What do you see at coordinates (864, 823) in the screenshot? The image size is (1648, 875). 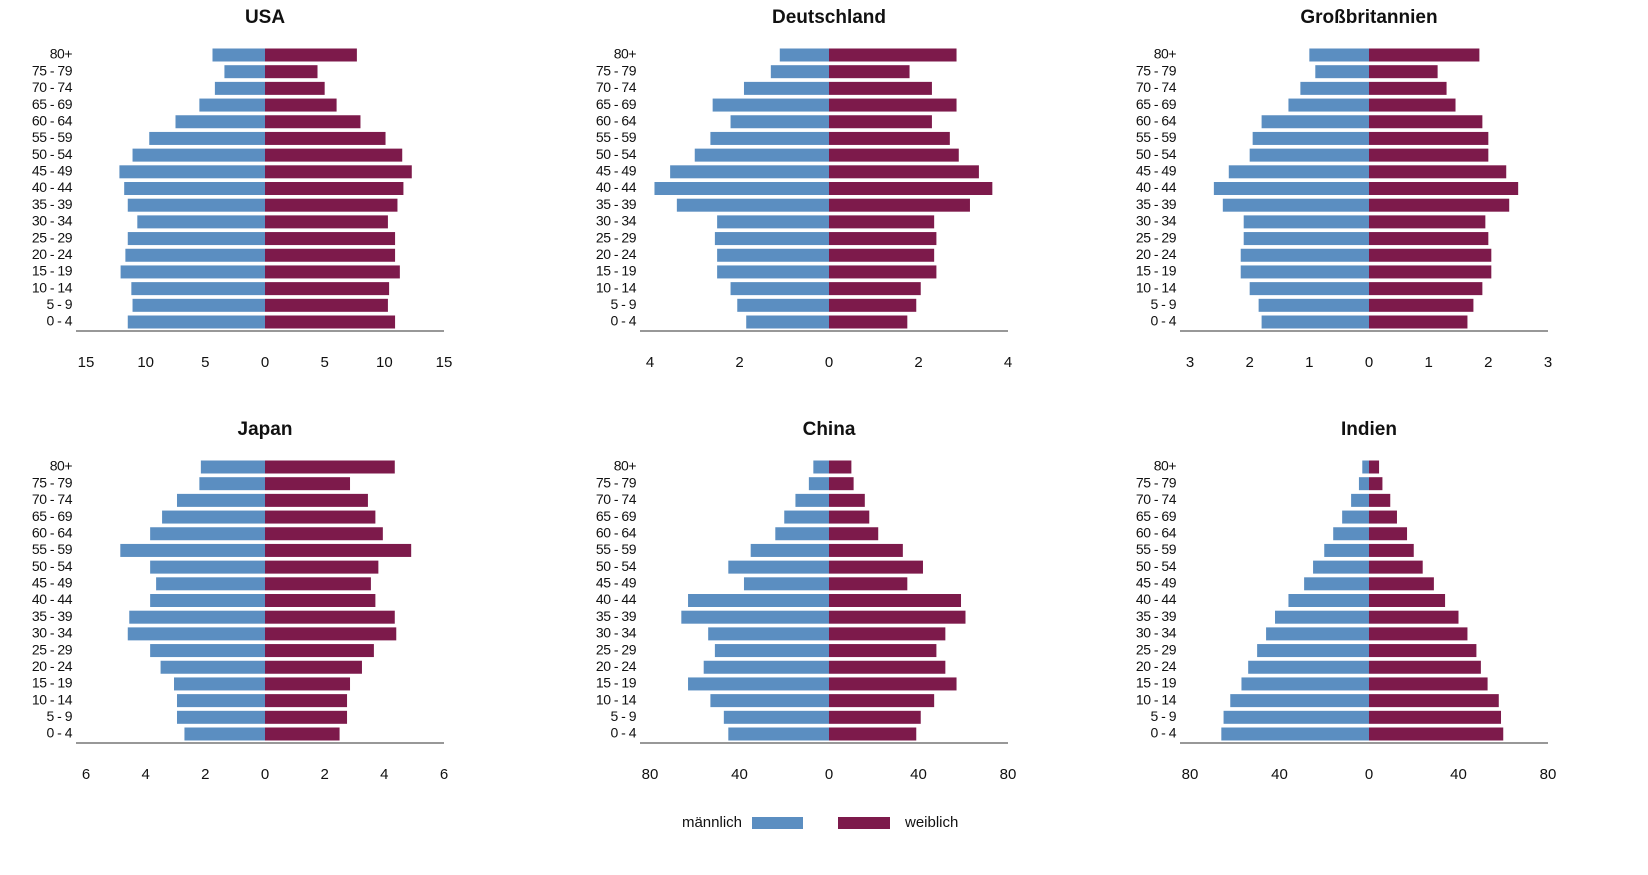 I see `legend-swatch` at bounding box center [864, 823].